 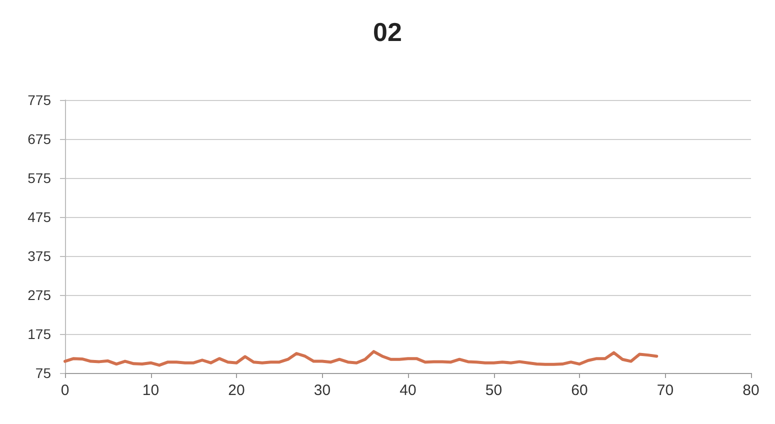 What do you see at coordinates (40, 334) in the screenshot?
I see `y-tick-label: 175` at bounding box center [40, 334].